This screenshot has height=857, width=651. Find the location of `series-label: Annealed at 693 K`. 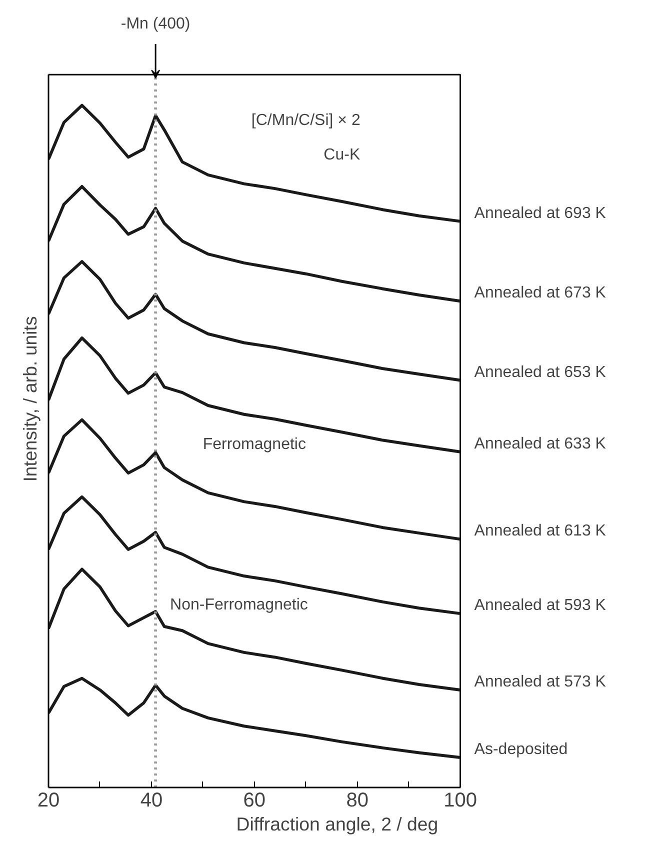

series-label: Annealed at 693 K is located at coordinates (540, 213).